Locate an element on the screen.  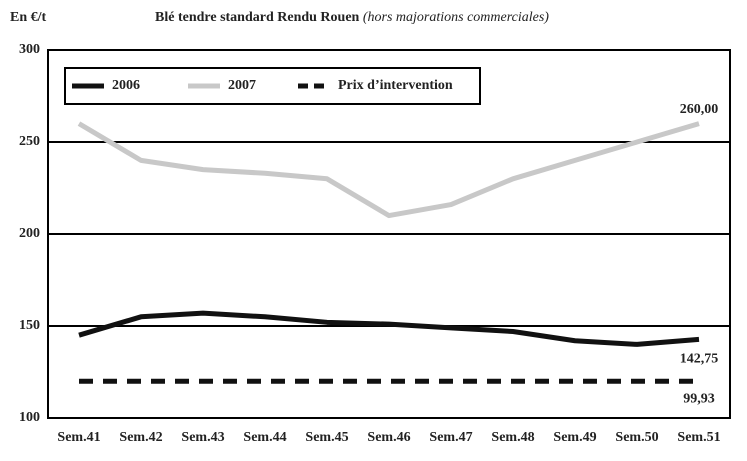
title: Blé tendre standard Rendu Rouen is located at coordinates (257, 17).